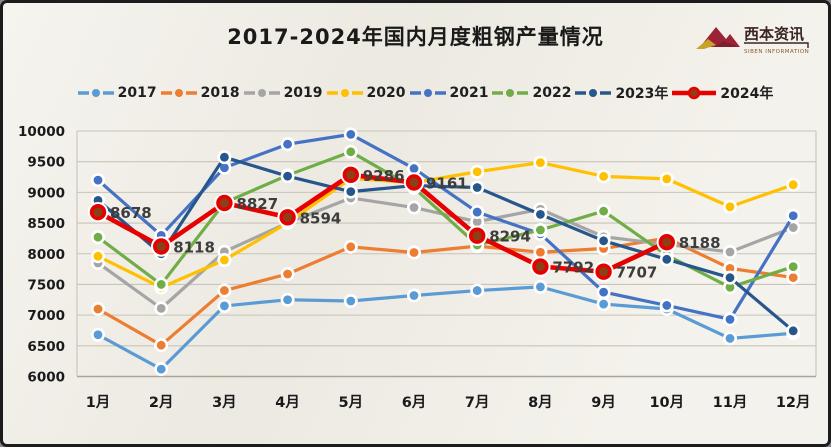 The image size is (831, 447). Describe the element at coordinates (603, 402) in the screenshot. I see `x-tick-label: 9月` at that location.